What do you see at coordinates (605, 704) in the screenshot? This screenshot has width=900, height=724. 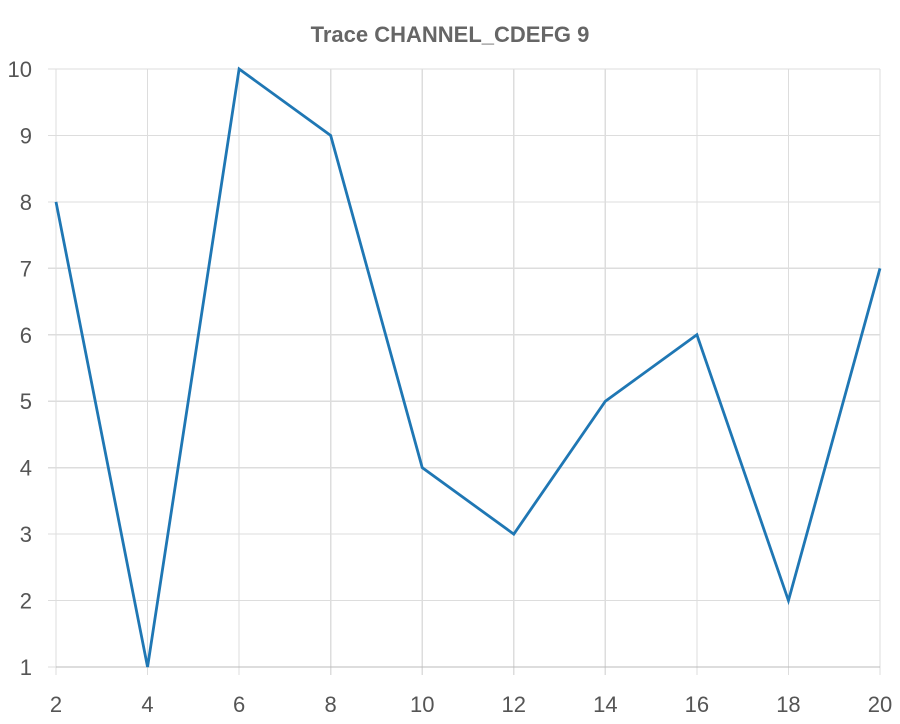 I see `x-tick-label: 14` at bounding box center [605, 704].